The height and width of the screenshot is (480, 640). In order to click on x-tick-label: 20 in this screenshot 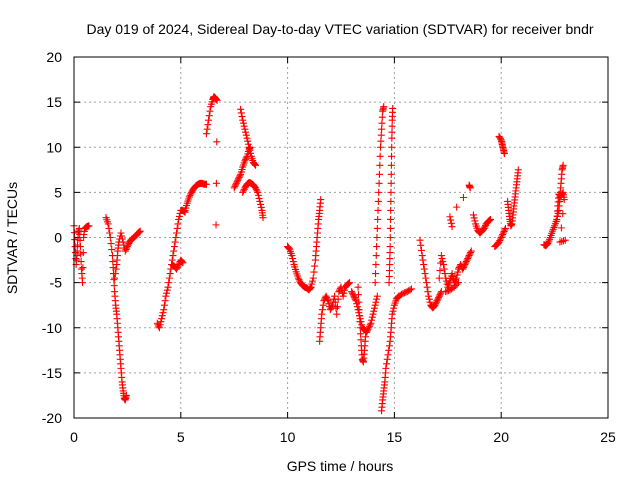, I will do `click(501, 437)`.